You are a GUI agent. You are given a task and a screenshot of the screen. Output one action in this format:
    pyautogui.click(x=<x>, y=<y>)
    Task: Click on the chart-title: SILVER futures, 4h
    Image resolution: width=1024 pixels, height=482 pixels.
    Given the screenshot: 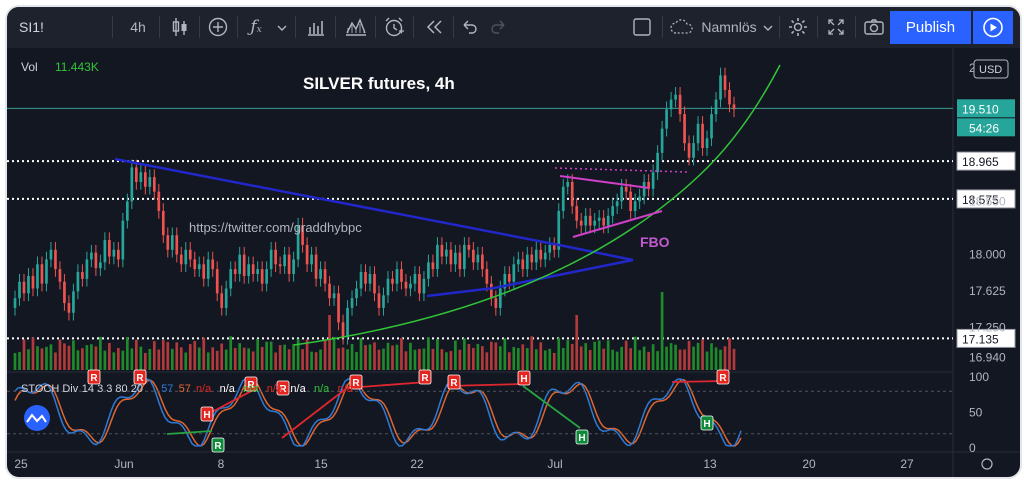 What is the action you would take?
    pyautogui.click(x=379, y=83)
    